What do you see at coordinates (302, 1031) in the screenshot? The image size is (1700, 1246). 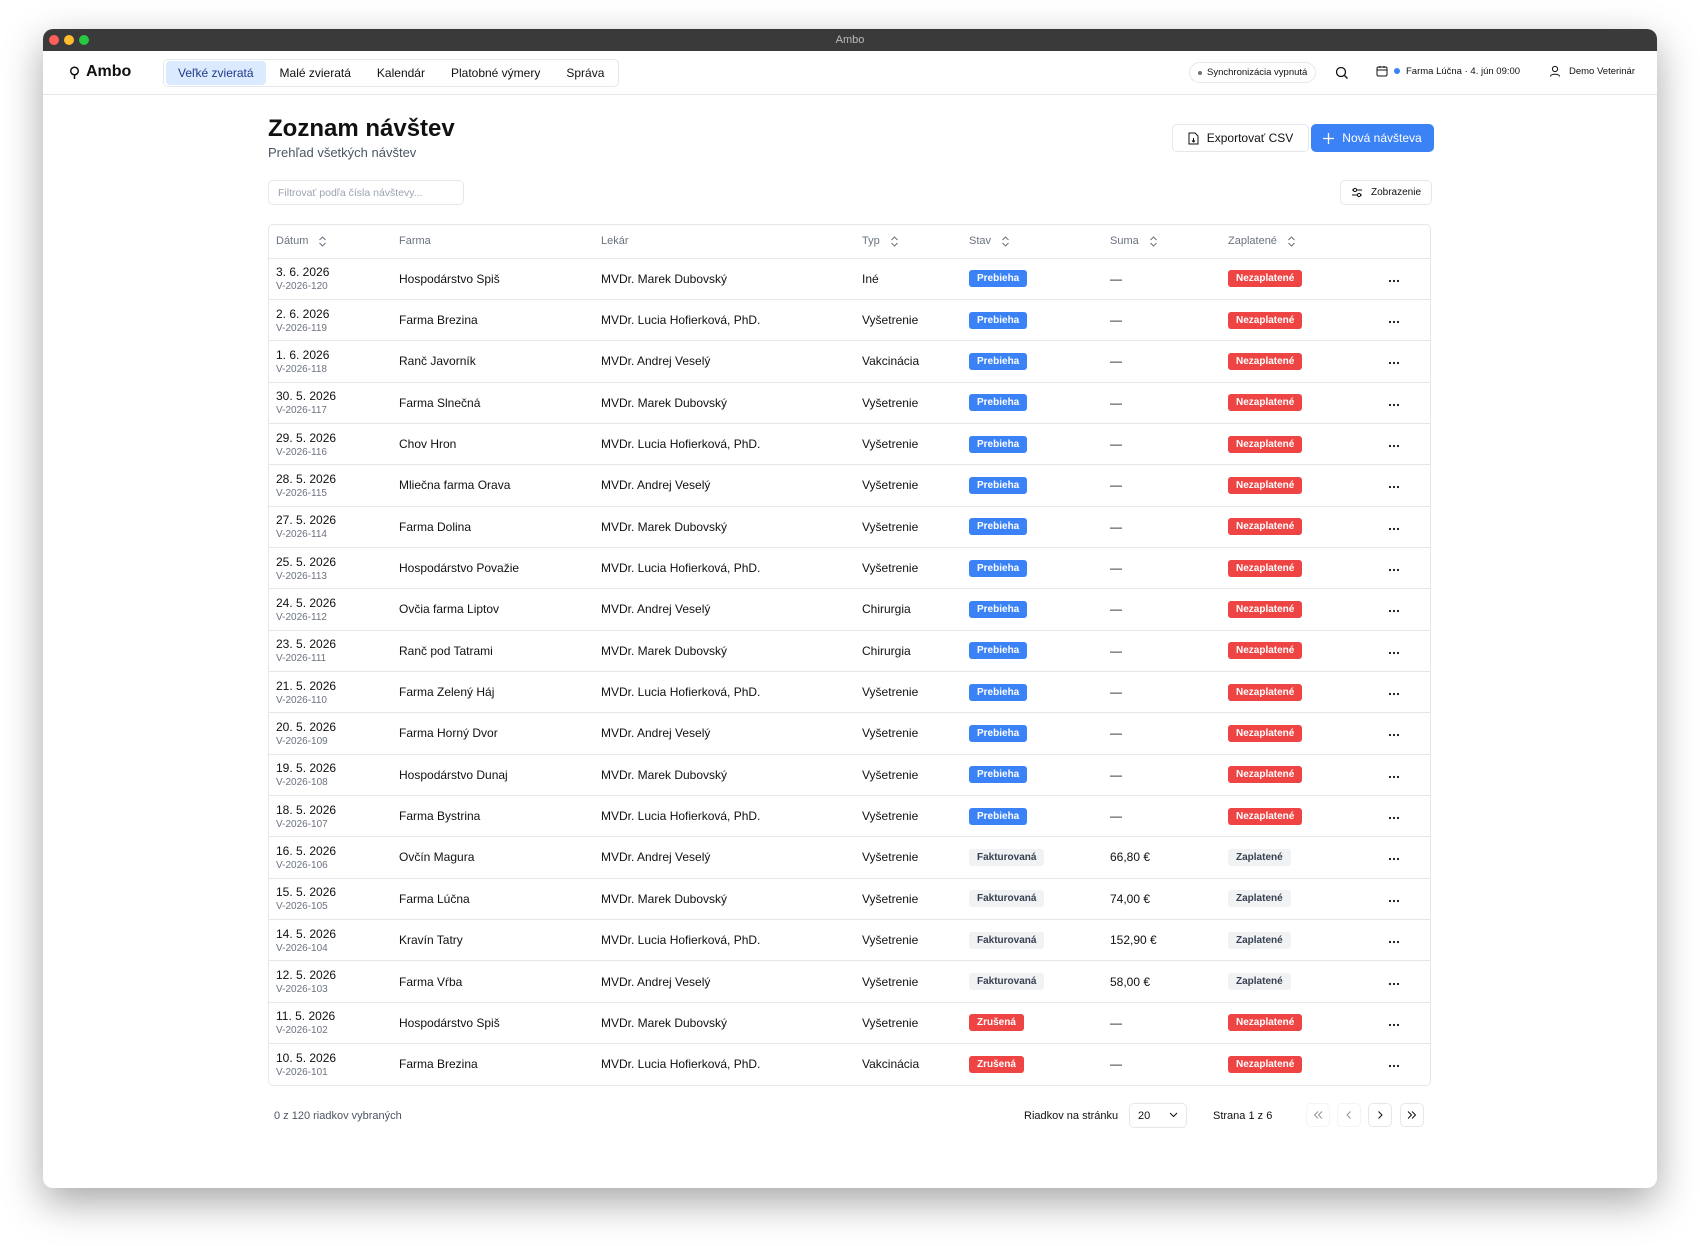 I see `visit-id: V-2026-102` at bounding box center [302, 1031].